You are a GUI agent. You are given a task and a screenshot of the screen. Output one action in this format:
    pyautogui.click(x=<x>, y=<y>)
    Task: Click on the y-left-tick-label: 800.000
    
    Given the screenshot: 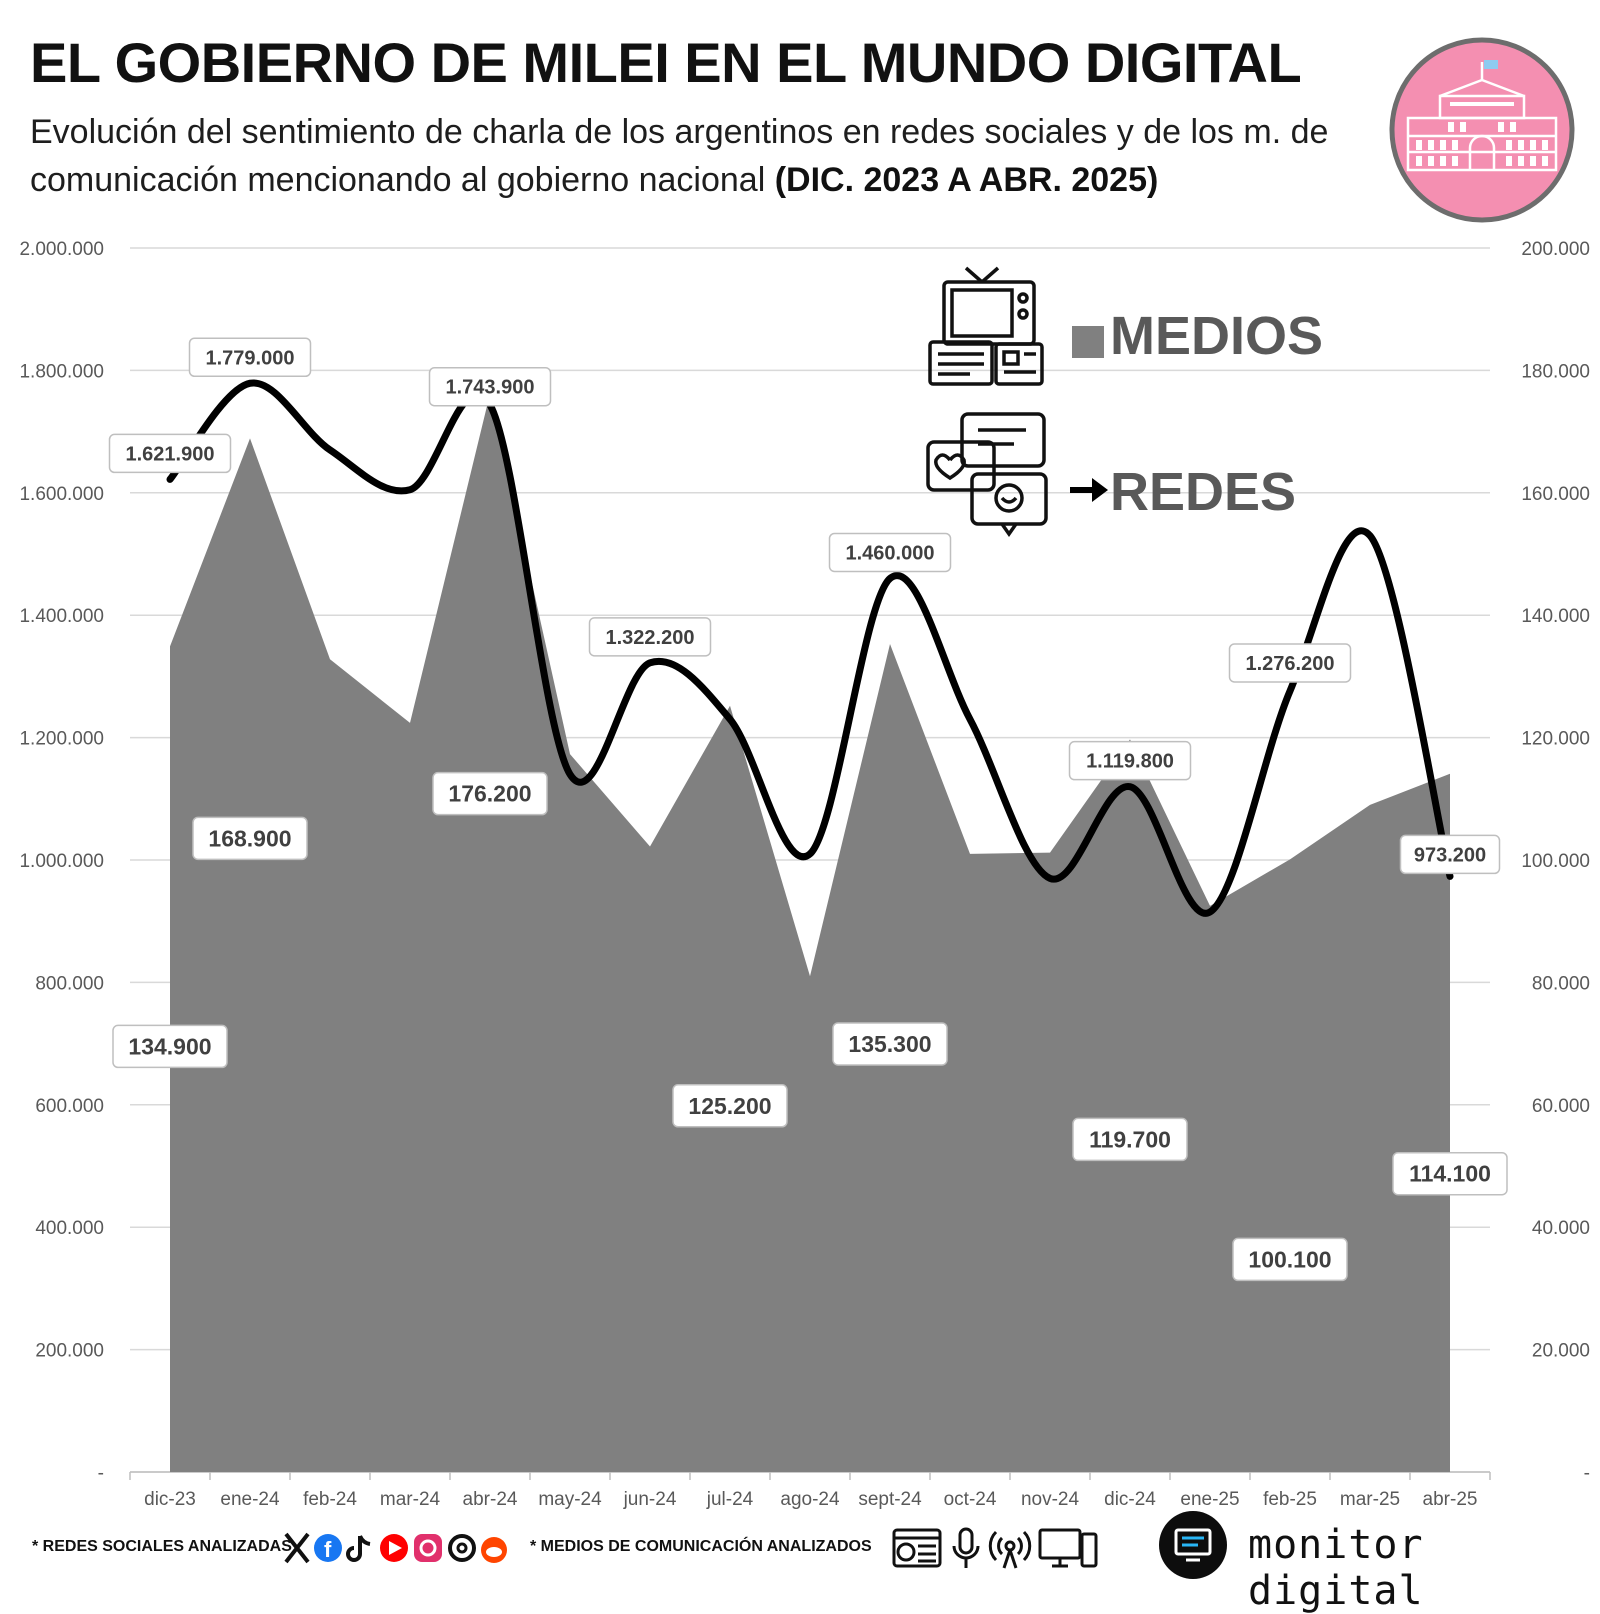 What is the action you would take?
    pyautogui.click(x=69, y=983)
    